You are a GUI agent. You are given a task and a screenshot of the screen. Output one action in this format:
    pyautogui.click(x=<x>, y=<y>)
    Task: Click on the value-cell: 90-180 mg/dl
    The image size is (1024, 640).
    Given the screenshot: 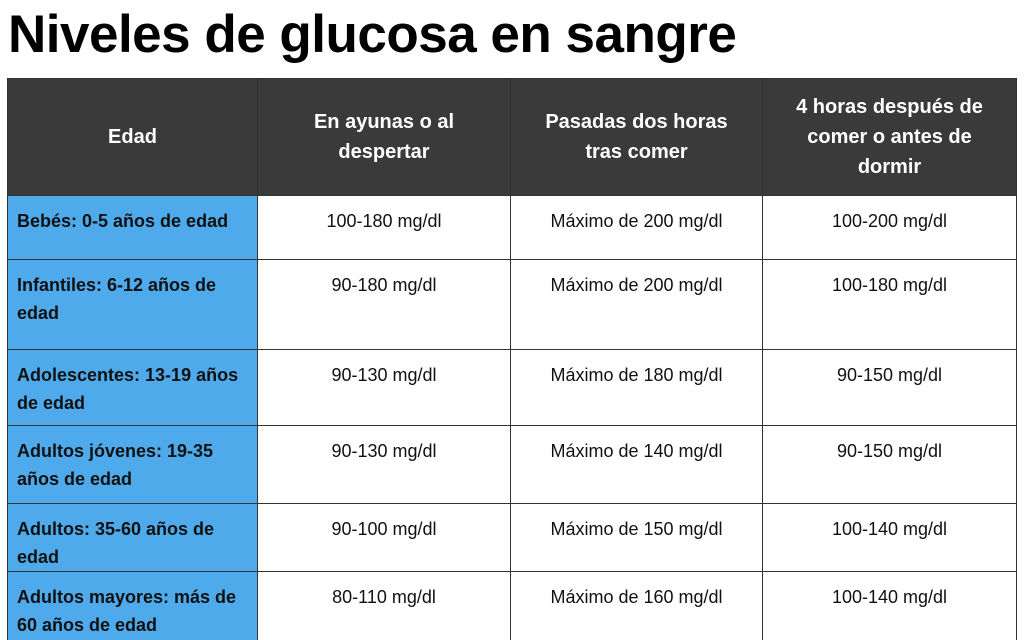 What is the action you would take?
    pyautogui.click(x=384, y=304)
    